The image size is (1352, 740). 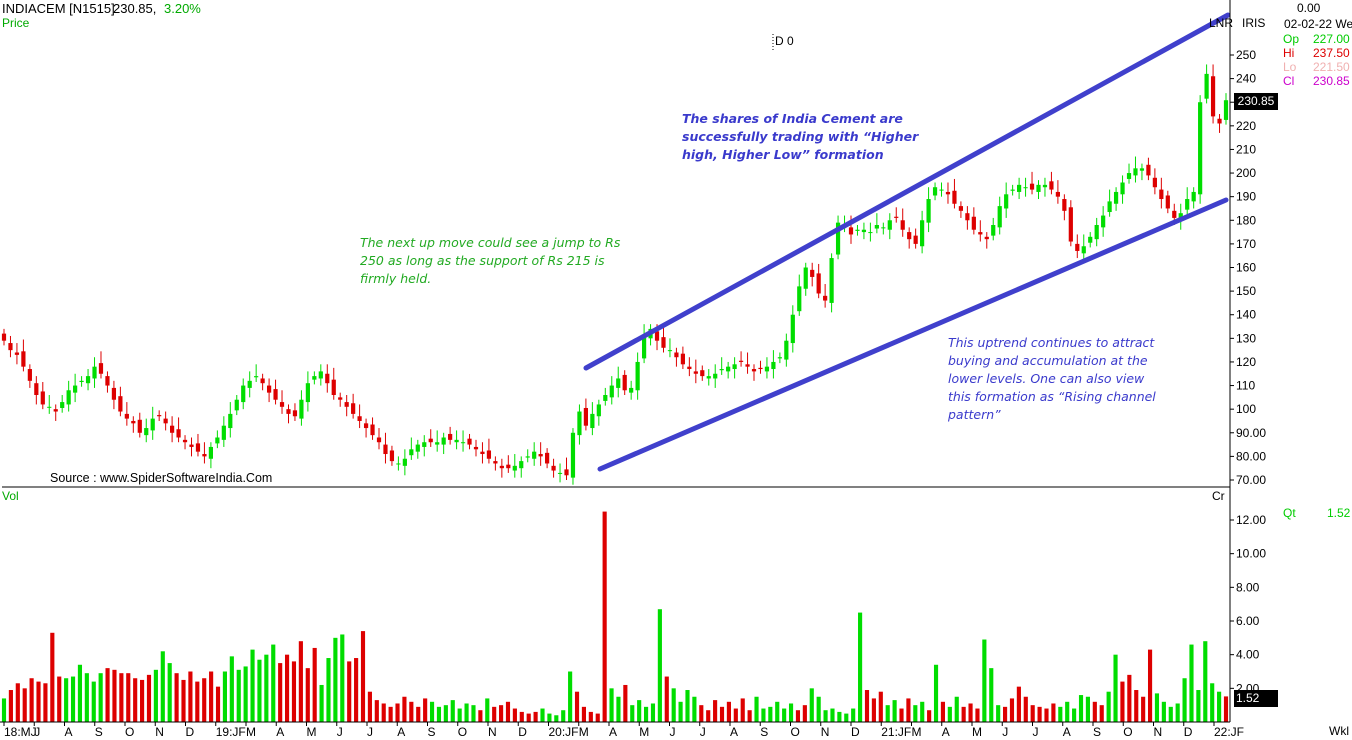 What do you see at coordinates (946, 732) in the screenshot?
I see `time-tick-label: A` at bounding box center [946, 732].